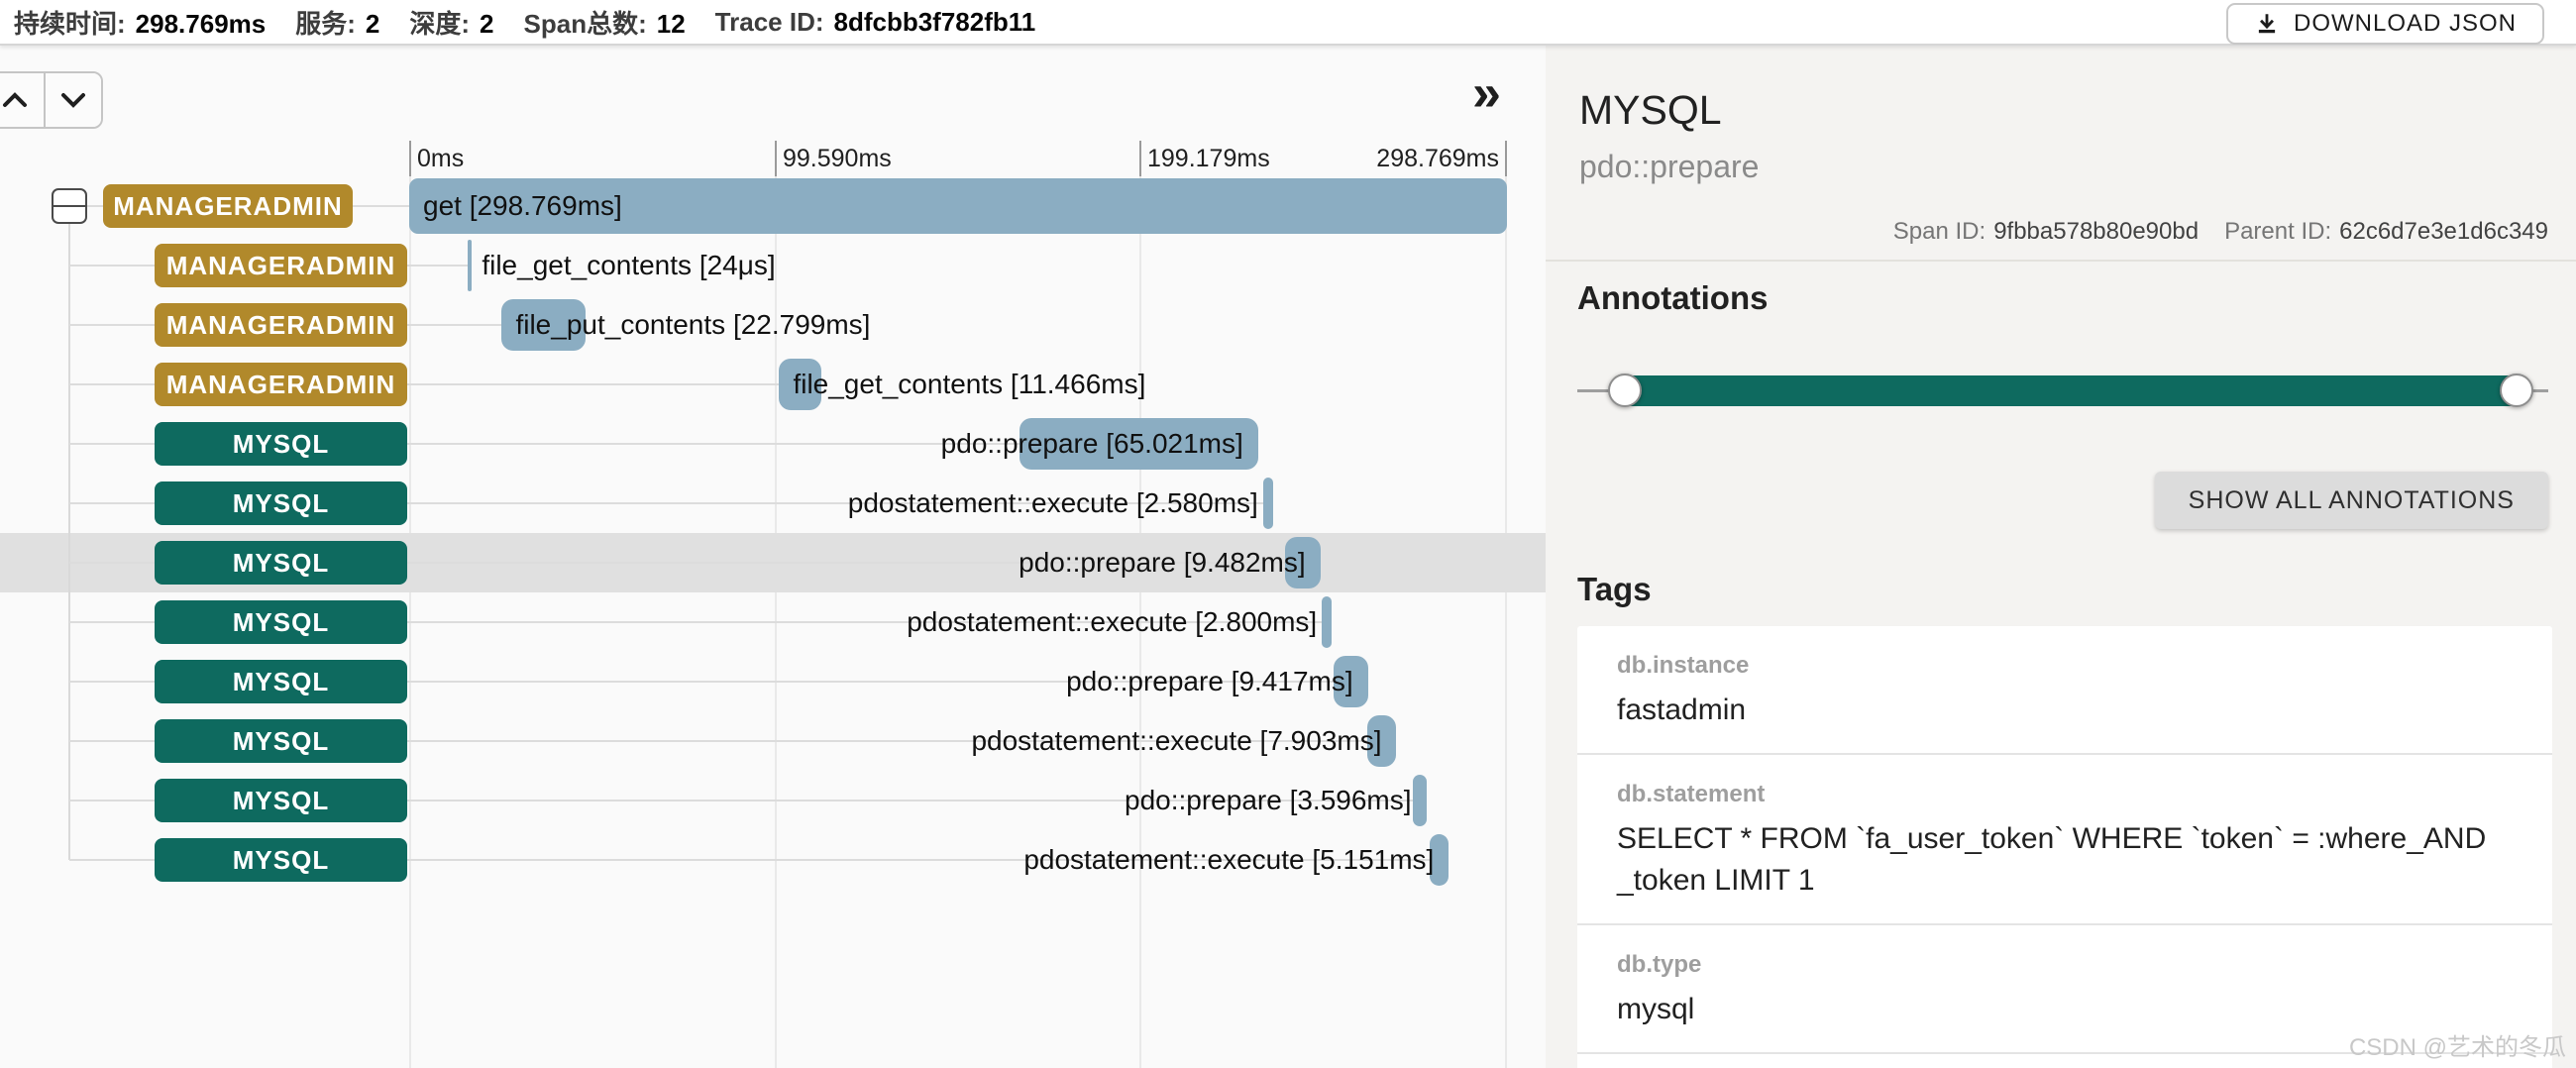  What do you see at coordinates (1656, 1009) in the screenshot?
I see `tag-value: mysql` at bounding box center [1656, 1009].